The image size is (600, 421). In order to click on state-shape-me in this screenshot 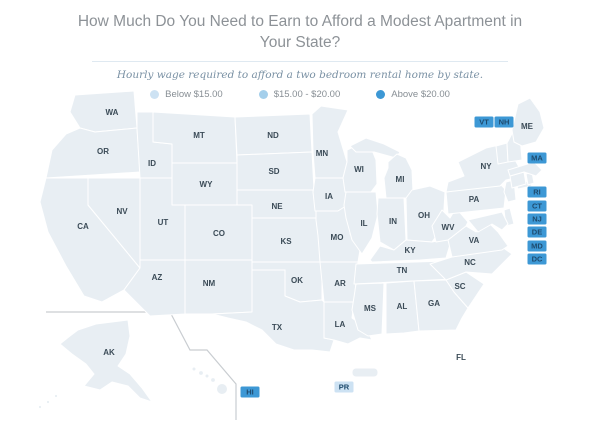, I will do `click(528, 122)`.